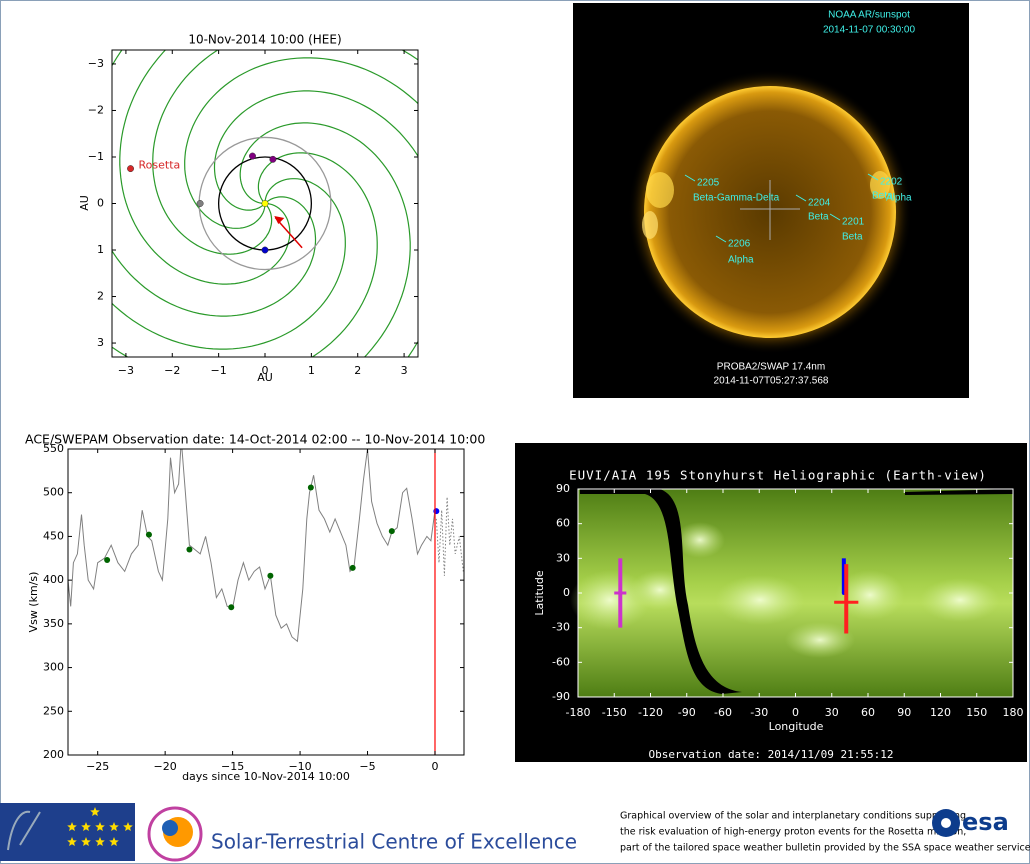 This screenshot has width=1030, height=864. Describe the element at coordinates (100, 249) in the screenshot. I see `y-tick-label: 1` at that location.